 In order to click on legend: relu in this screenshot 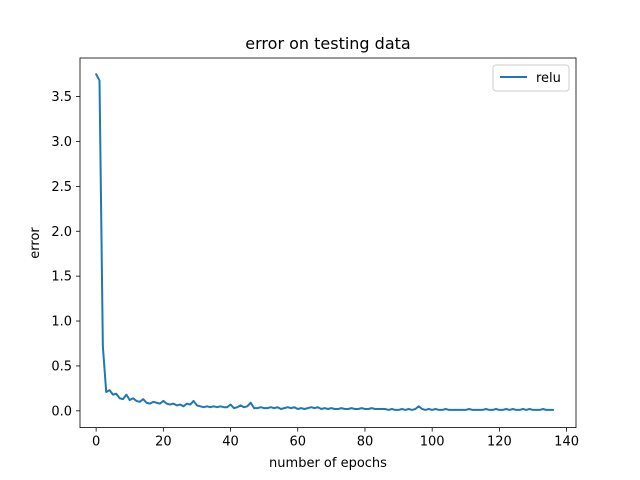, I will do `click(531, 78)`.